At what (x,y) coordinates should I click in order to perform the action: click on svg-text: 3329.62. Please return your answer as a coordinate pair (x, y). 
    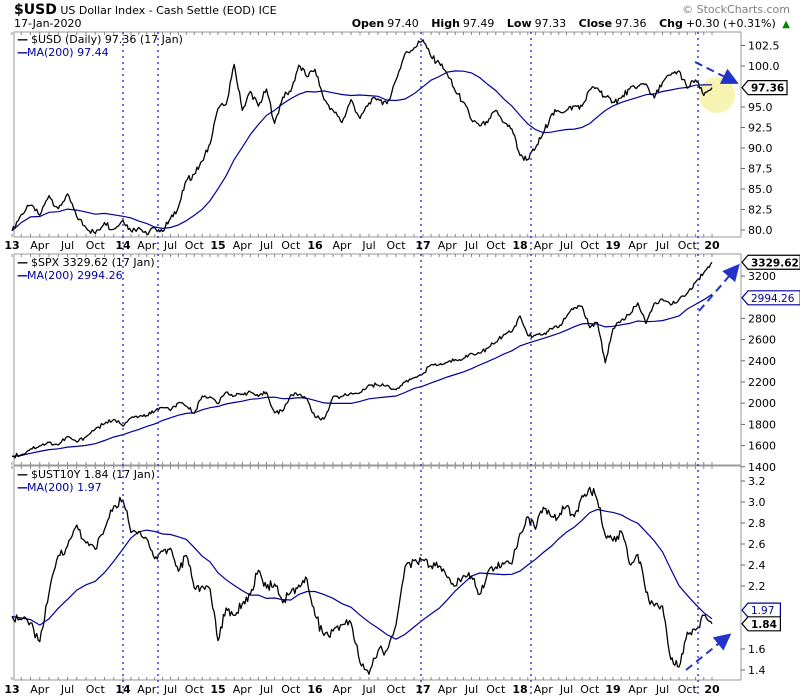
    Looking at the image, I should click on (775, 263).